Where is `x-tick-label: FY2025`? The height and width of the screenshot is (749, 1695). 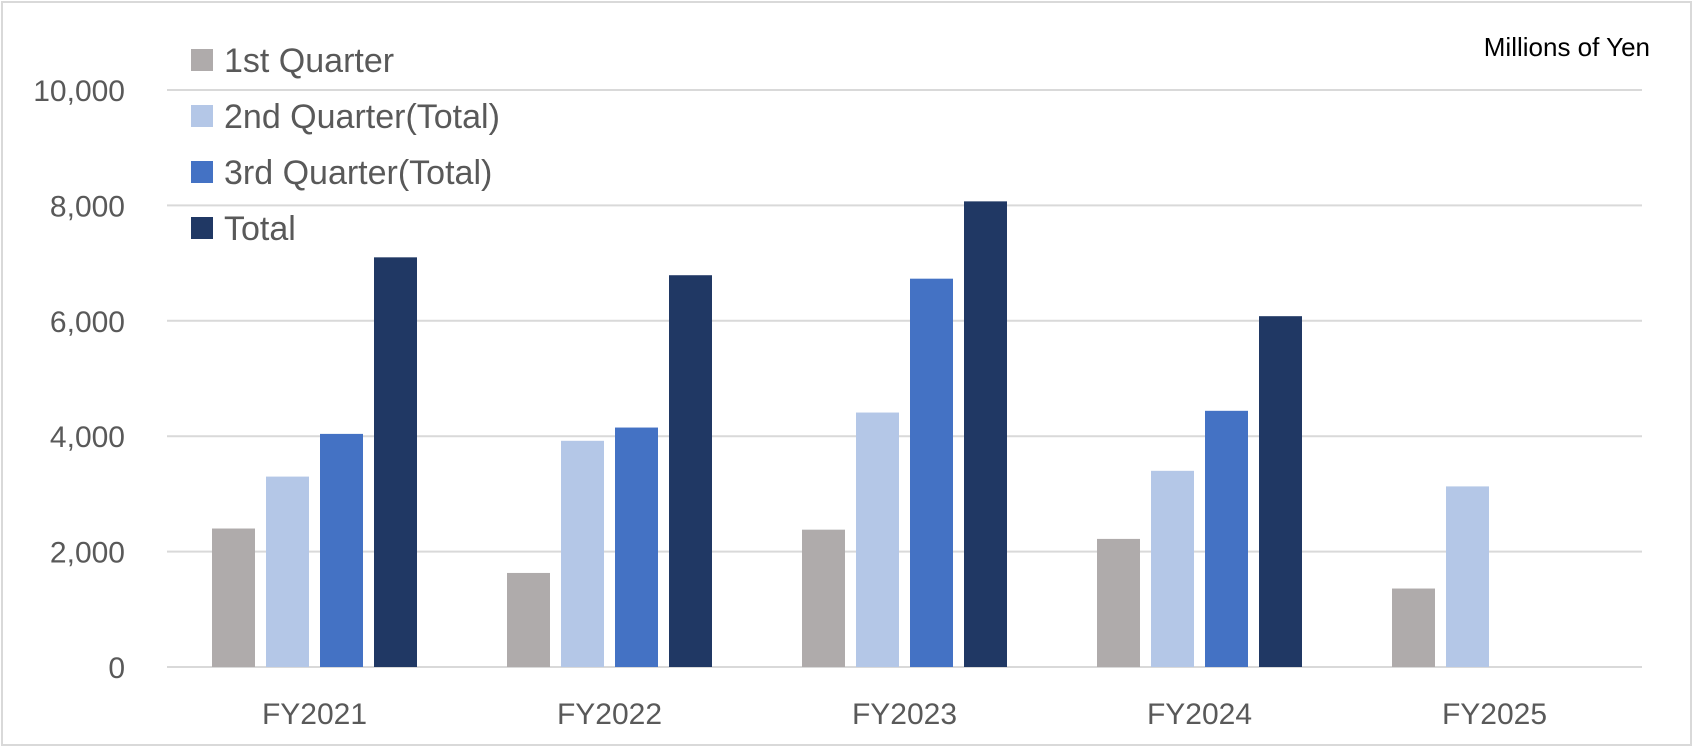
x-tick-label: FY2025 is located at coordinates (1494, 714).